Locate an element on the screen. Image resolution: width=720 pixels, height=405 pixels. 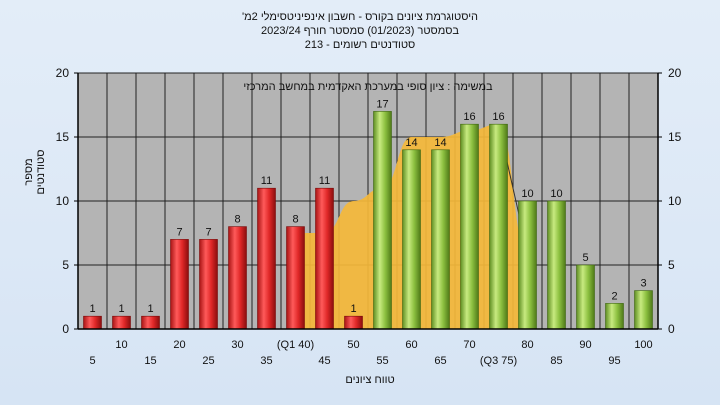
y-tick-label-left: 15 is located at coordinates (63, 137).